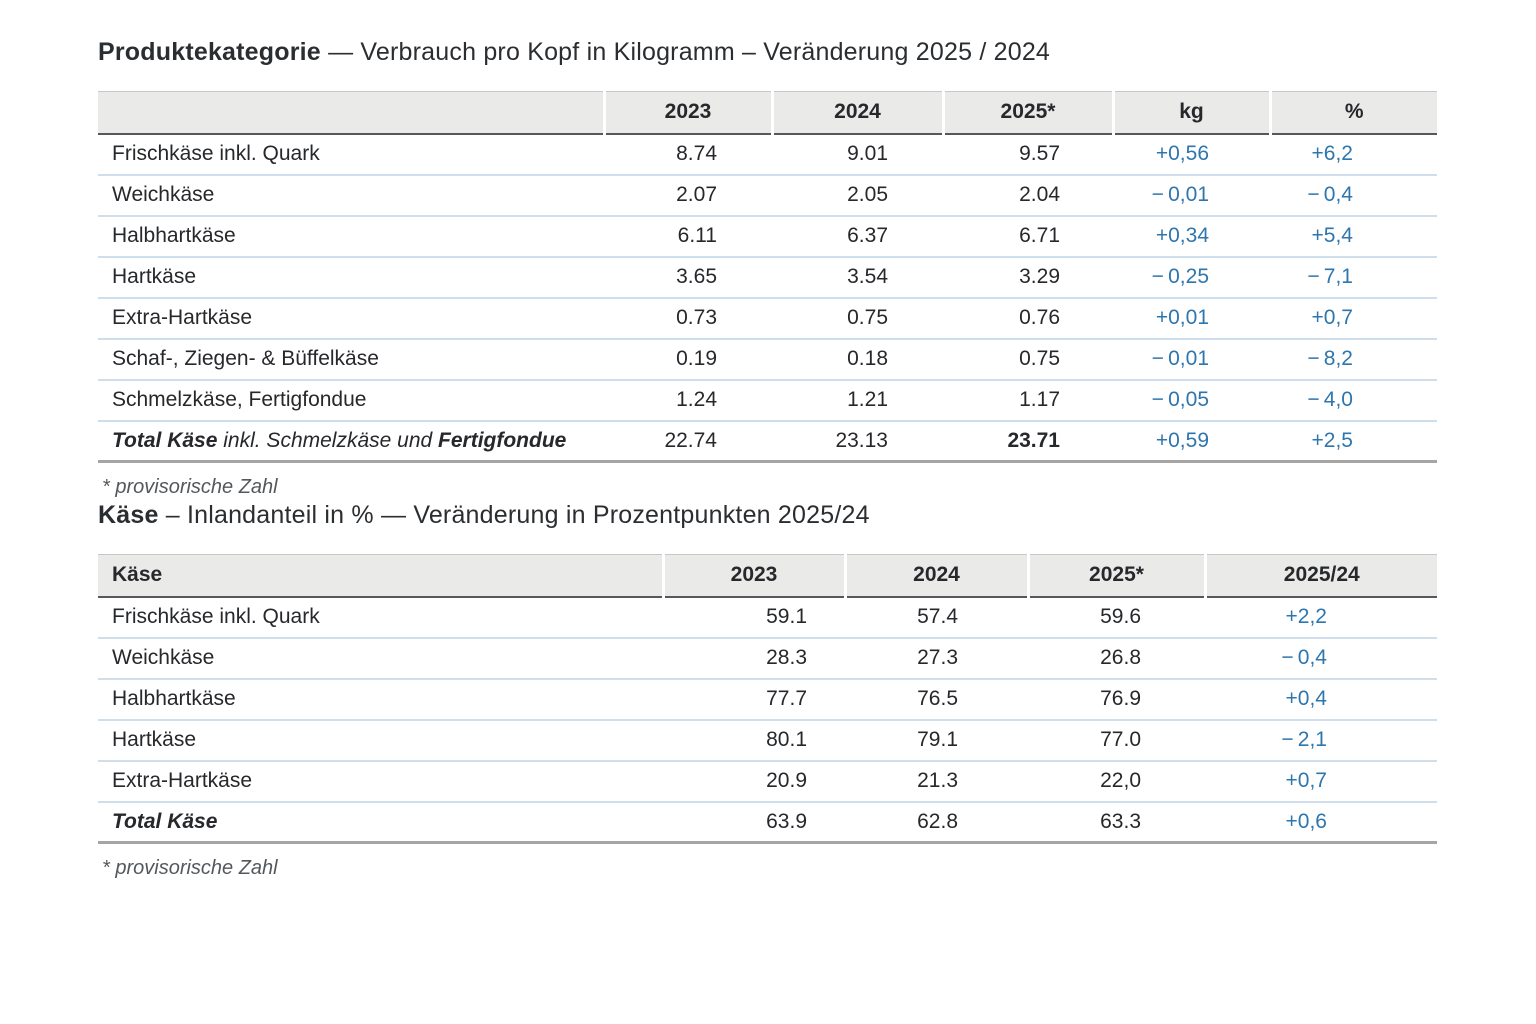 Image resolution: width=1536 pixels, height=1024 pixels. What do you see at coordinates (1332, 235) in the screenshot?
I see `change-value-cell: +5,4` at bounding box center [1332, 235].